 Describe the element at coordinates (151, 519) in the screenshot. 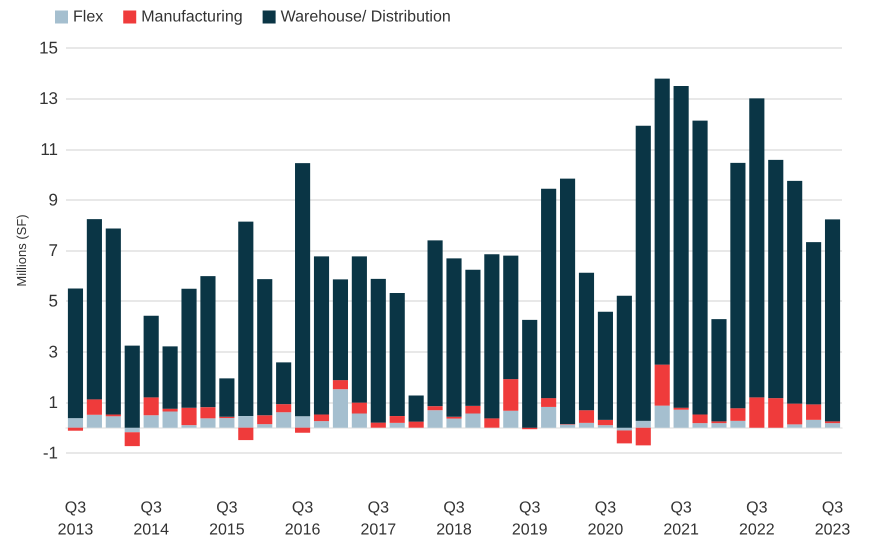

I see `x-tick-label: Q3 2014` at that location.